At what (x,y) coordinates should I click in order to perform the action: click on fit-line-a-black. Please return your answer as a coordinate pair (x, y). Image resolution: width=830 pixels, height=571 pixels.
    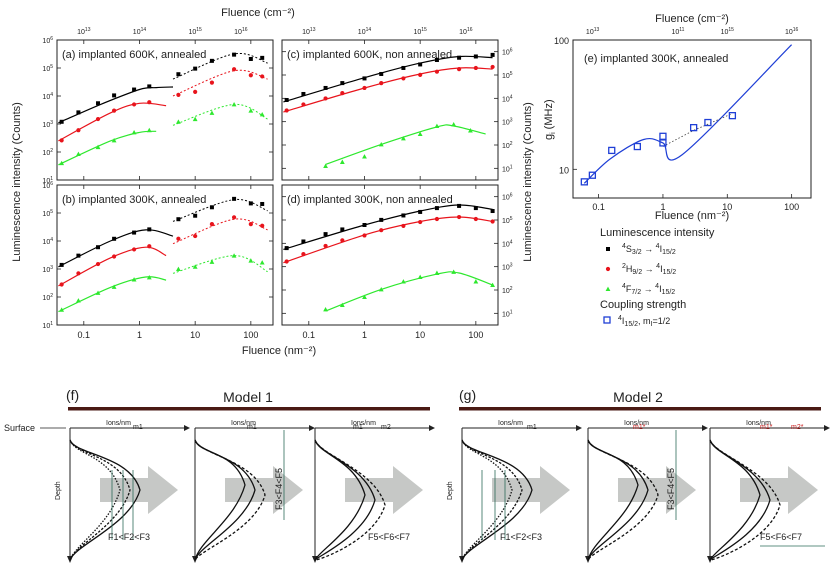
    Looking at the image, I should click on (116, 105).